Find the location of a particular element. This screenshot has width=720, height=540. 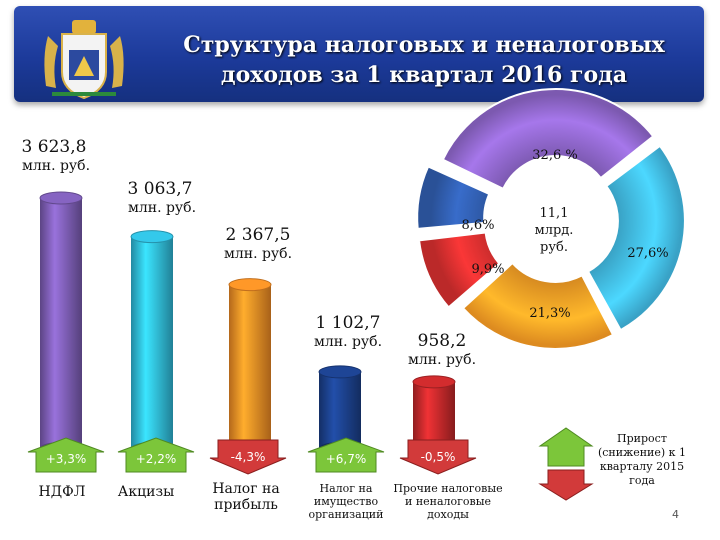

category-label: Налог на имущество организаций is located at coordinates (346, 501).